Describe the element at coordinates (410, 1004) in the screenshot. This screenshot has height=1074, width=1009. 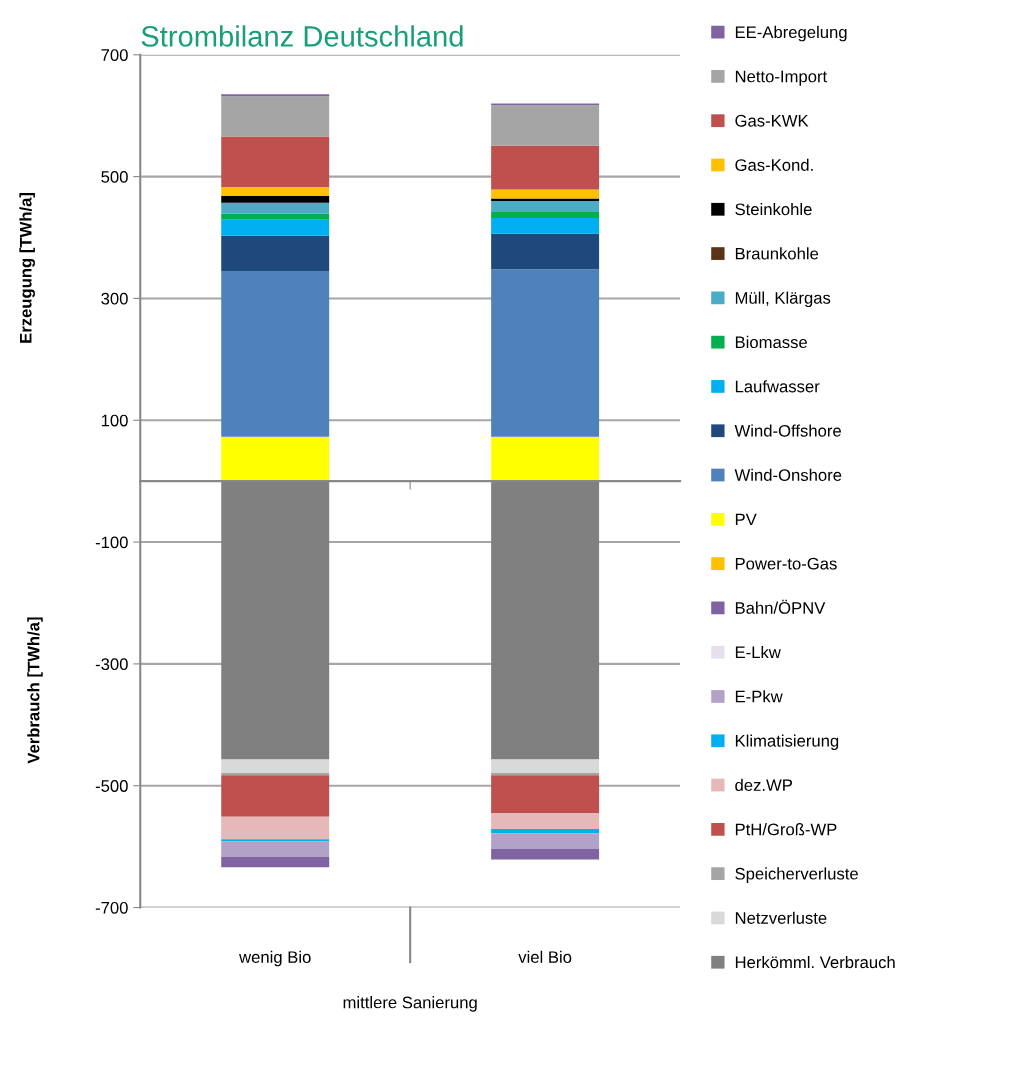
I see `text: mittlere Sanierung` at that location.